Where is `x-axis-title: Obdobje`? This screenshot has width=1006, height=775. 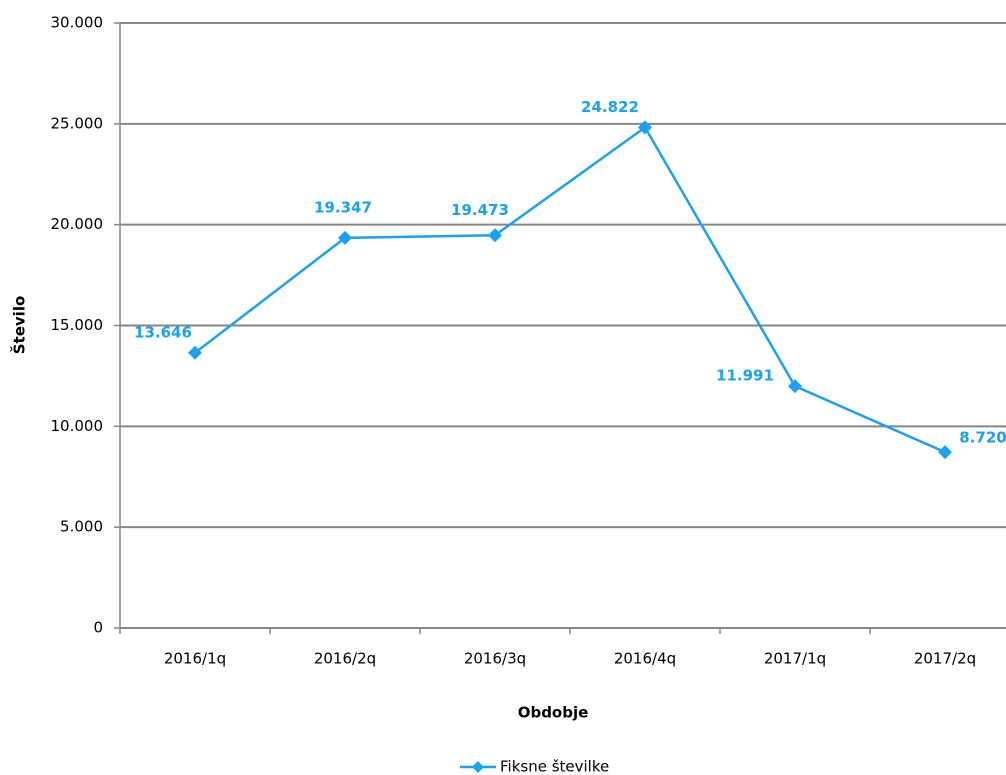 x-axis-title: Obdobje is located at coordinates (553, 713).